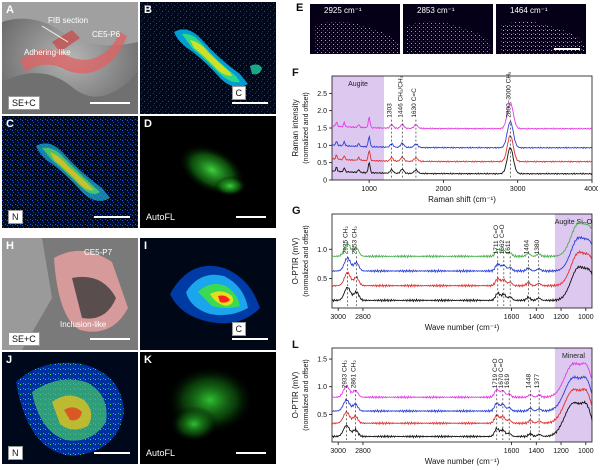 Image resolution: width=600 pixels, height=470 pixels. I want to click on chart-f-ytick-label: 0.5, so click(322, 163).